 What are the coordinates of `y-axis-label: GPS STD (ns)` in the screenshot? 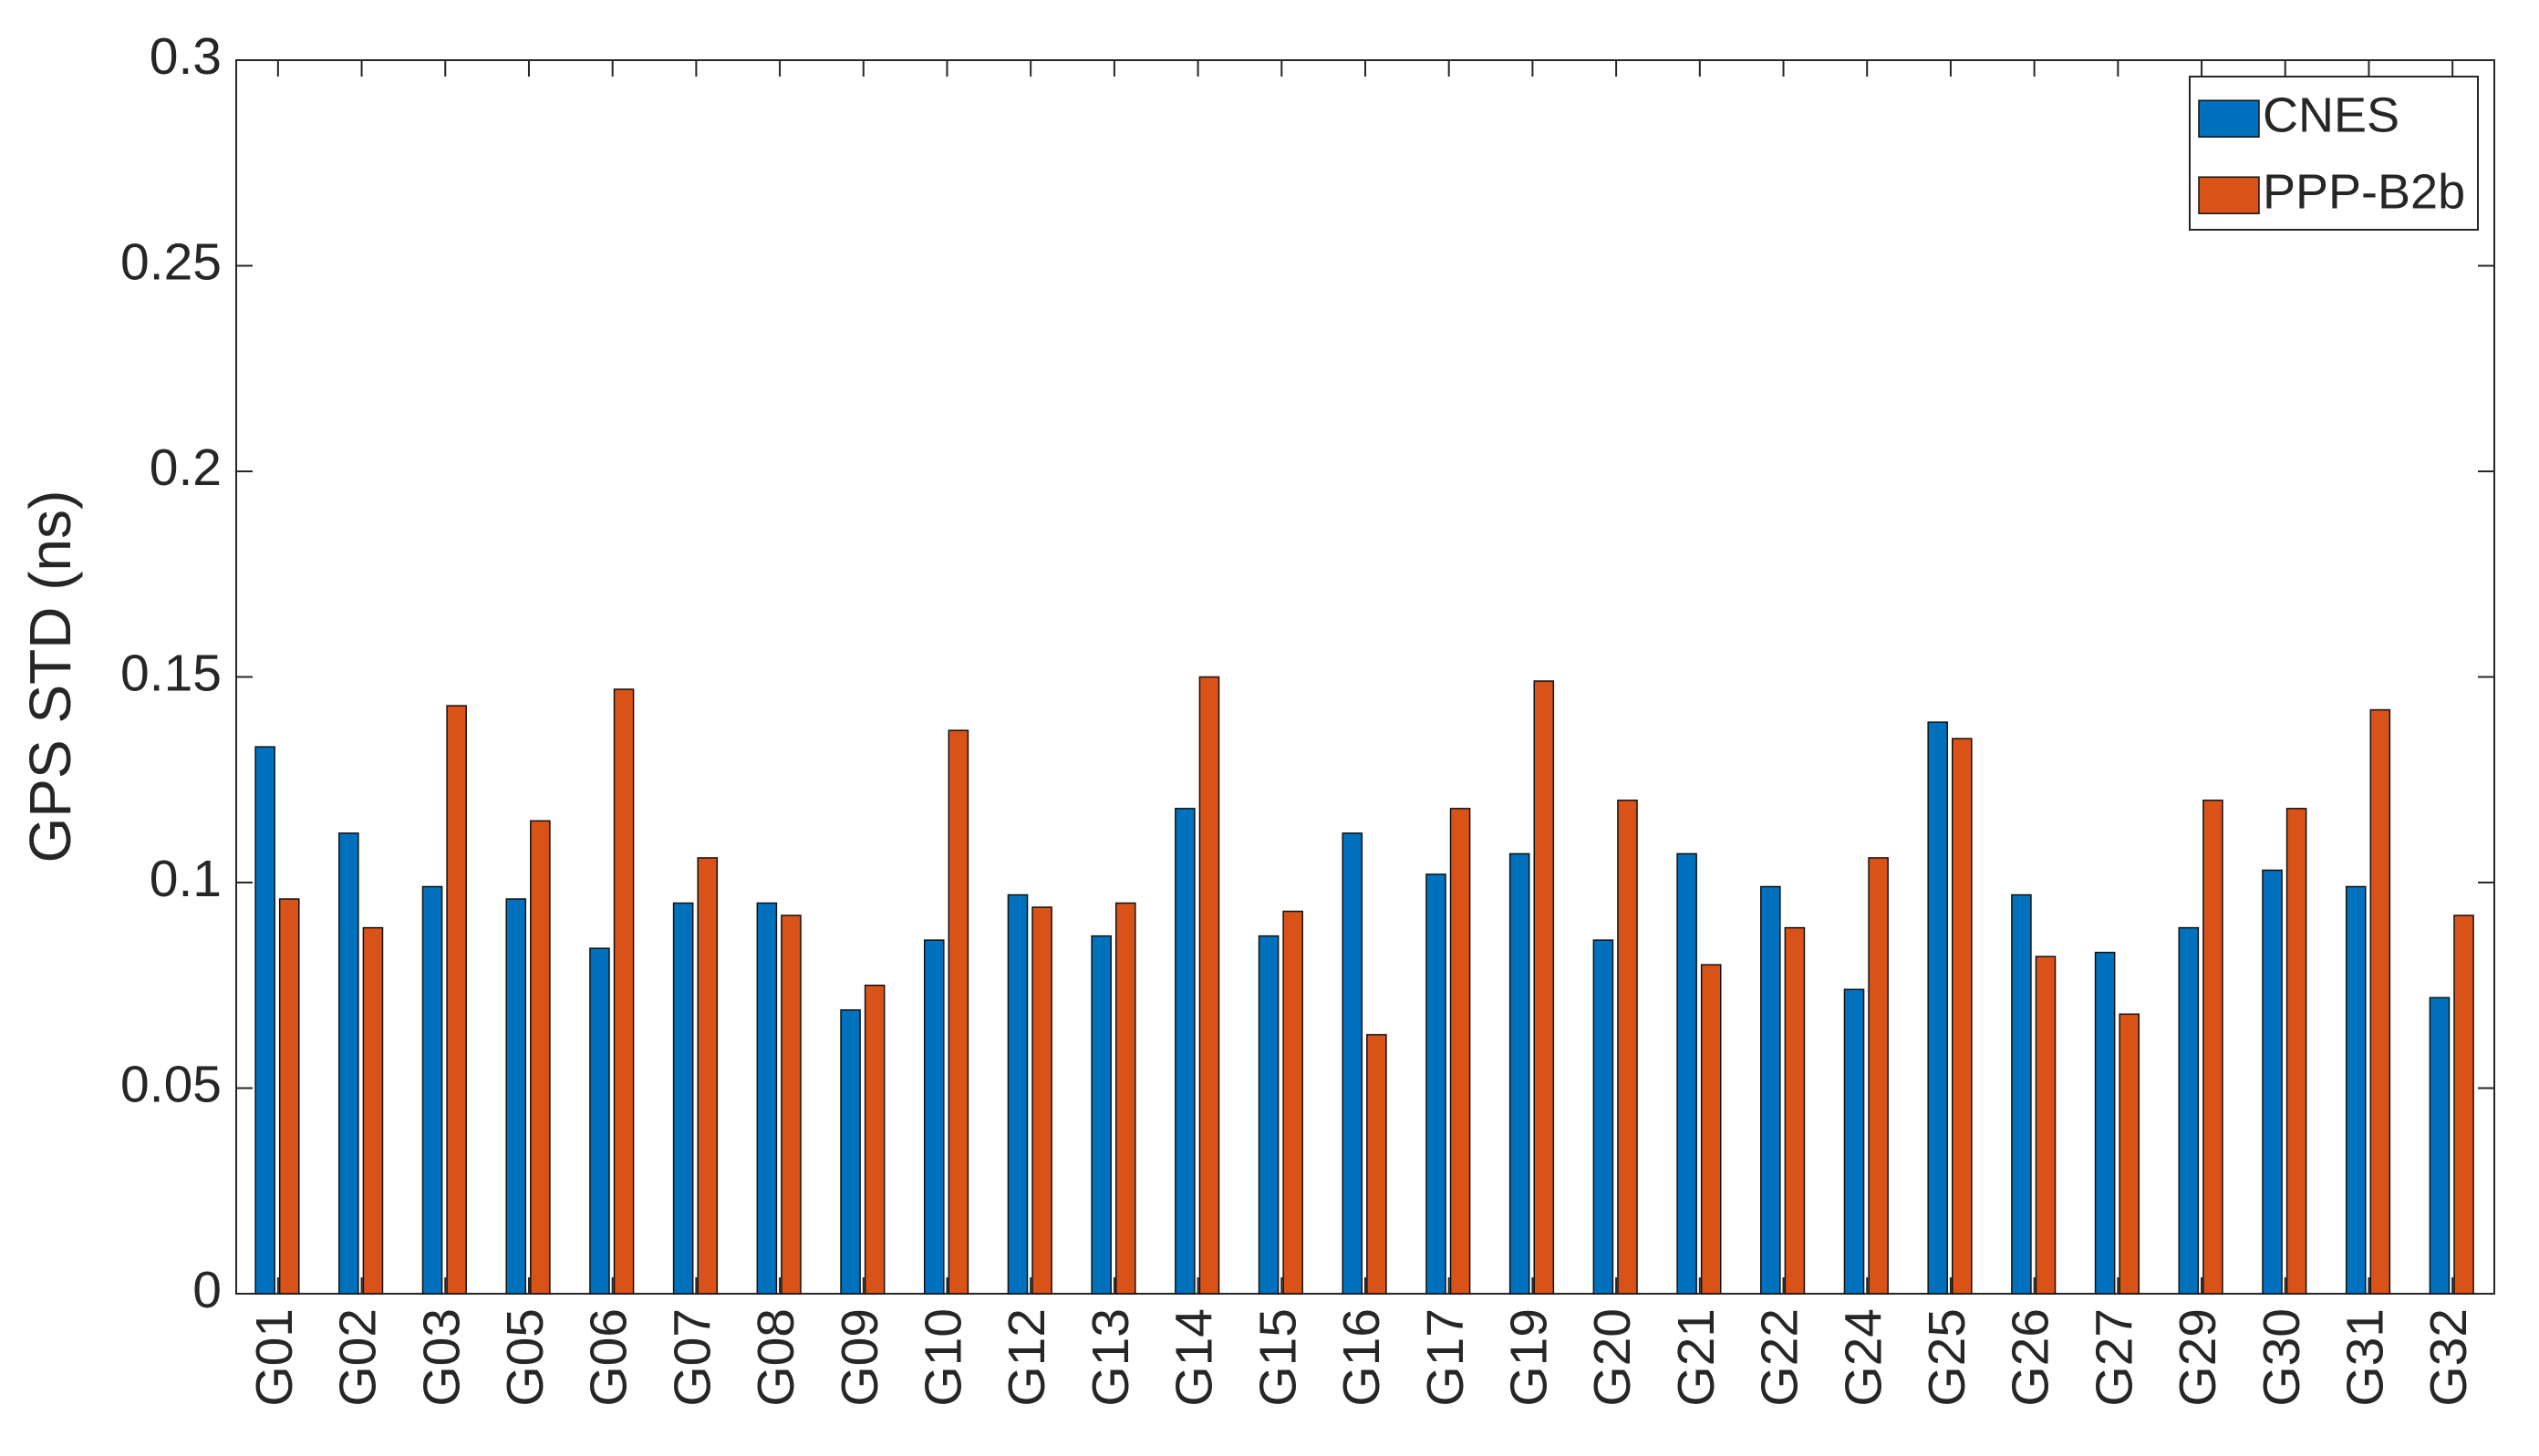 It's located at (50, 676).